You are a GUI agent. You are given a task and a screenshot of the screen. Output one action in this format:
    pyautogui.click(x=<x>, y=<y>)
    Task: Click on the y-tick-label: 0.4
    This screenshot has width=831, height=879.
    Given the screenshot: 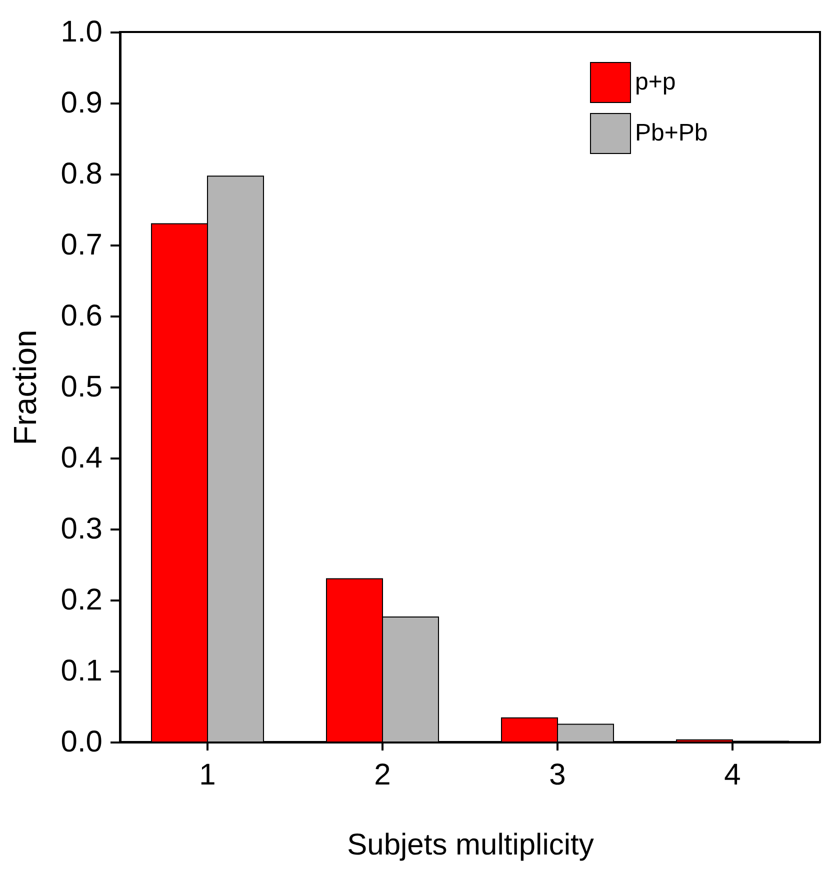 What is the action you would take?
    pyautogui.click(x=81, y=458)
    